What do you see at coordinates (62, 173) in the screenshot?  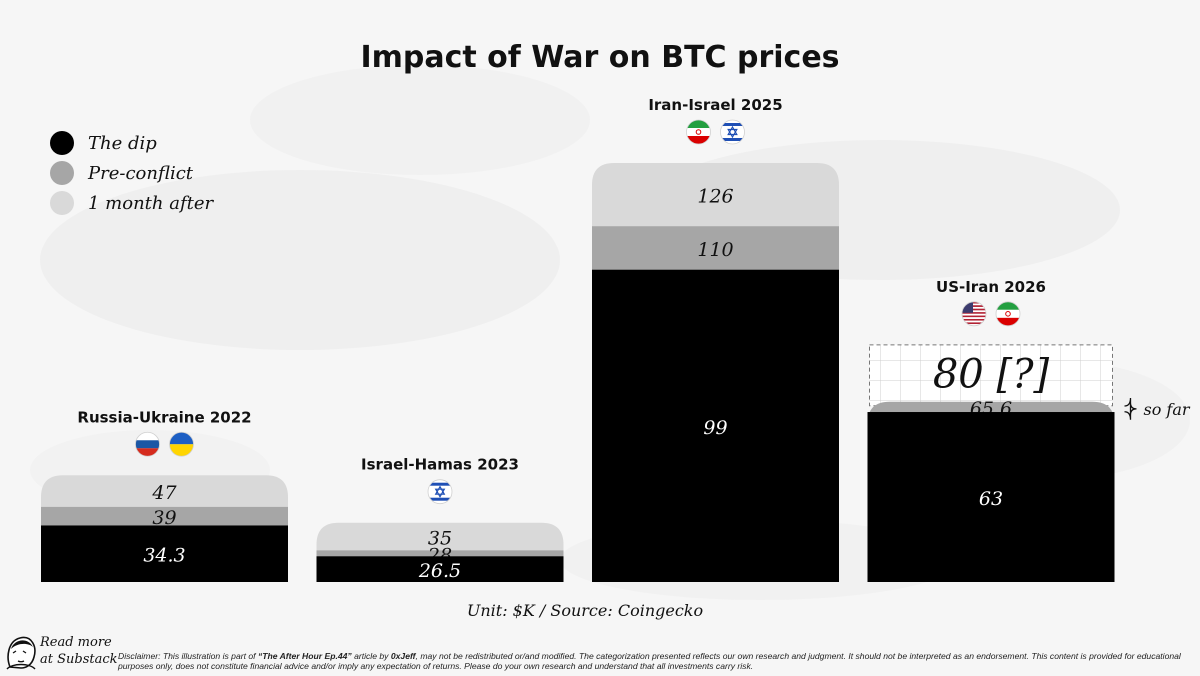 I see `legend-swatch-pre-conflict` at bounding box center [62, 173].